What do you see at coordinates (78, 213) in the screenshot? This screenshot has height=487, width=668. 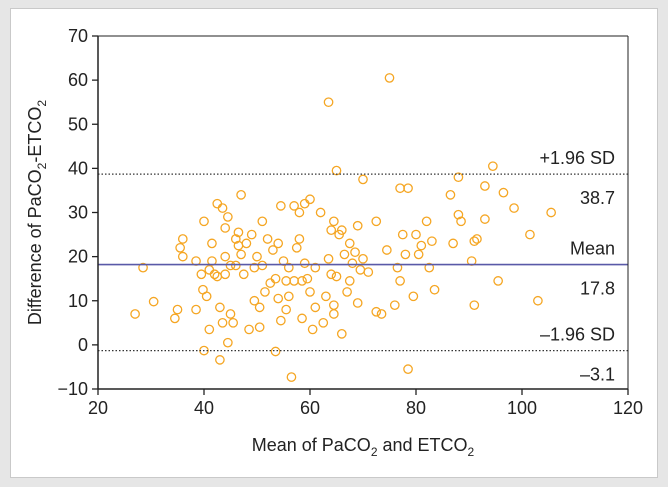 I see `y-tick-label: 30` at bounding box center [78, 213].